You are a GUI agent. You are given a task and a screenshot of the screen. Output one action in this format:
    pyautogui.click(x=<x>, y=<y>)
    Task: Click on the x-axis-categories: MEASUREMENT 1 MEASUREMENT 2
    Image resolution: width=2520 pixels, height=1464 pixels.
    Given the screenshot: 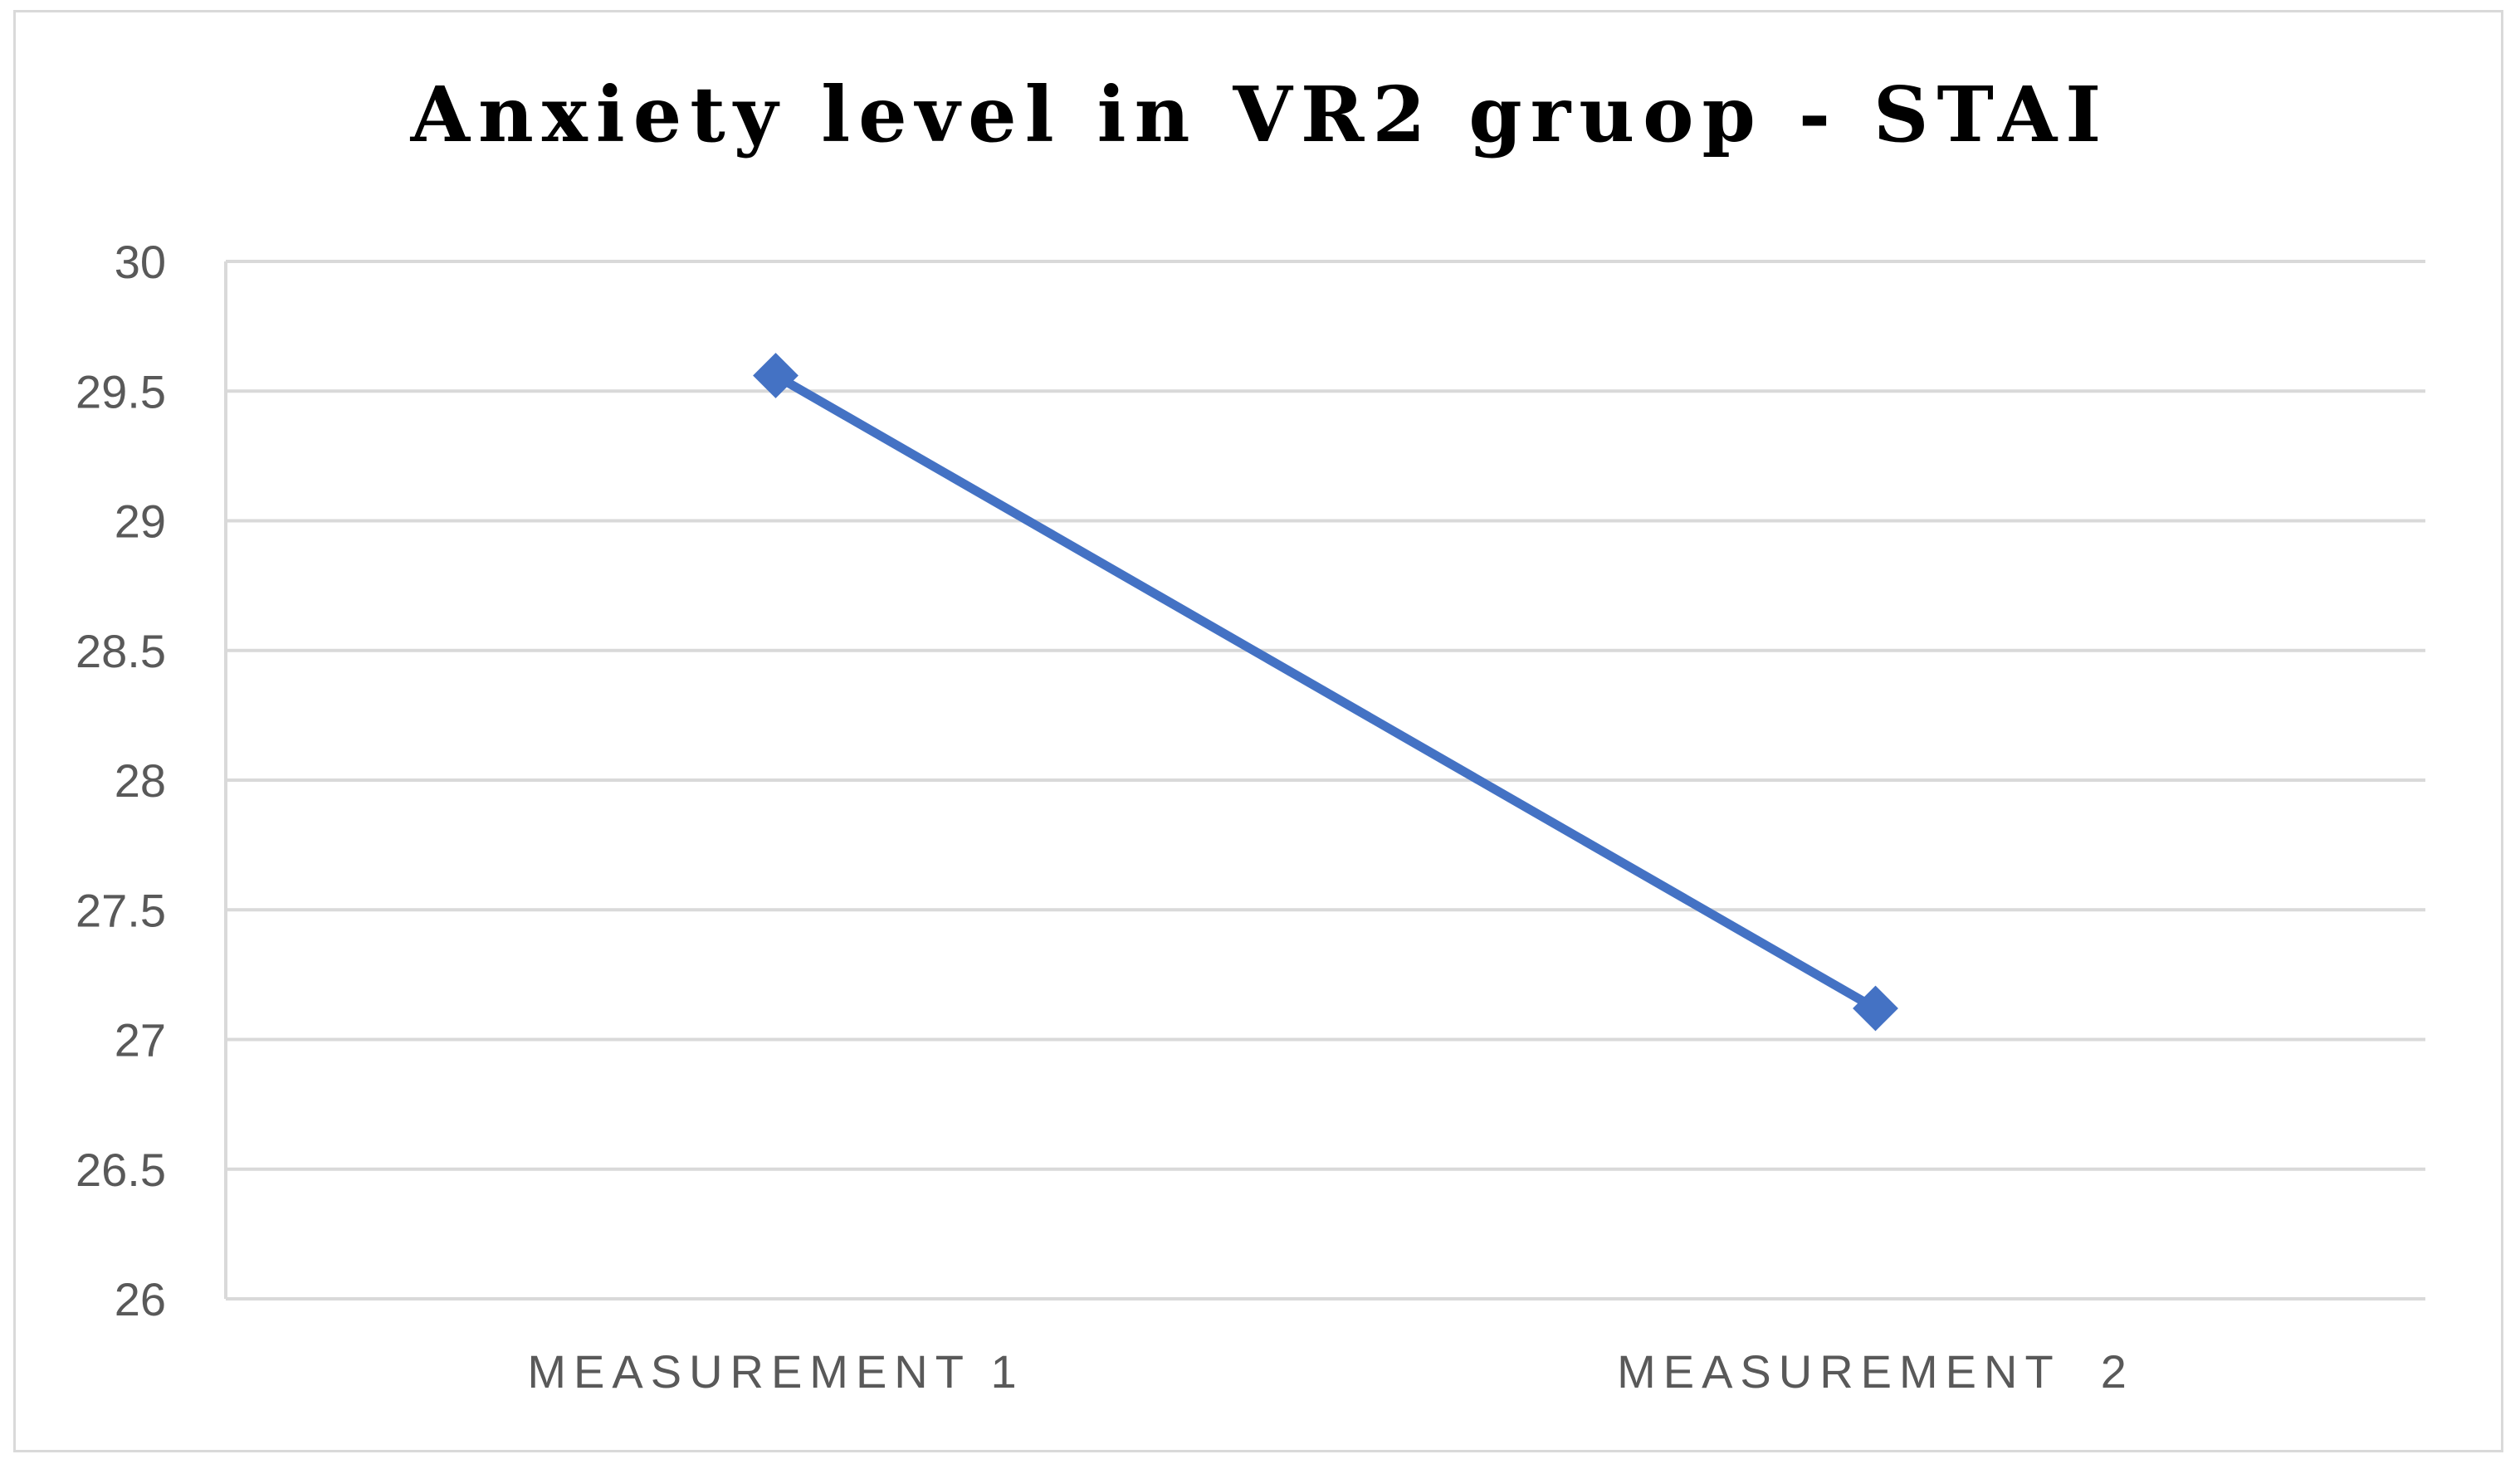 What is the action you would take?
    pyautogui.click(x=1330, y=1371)
    